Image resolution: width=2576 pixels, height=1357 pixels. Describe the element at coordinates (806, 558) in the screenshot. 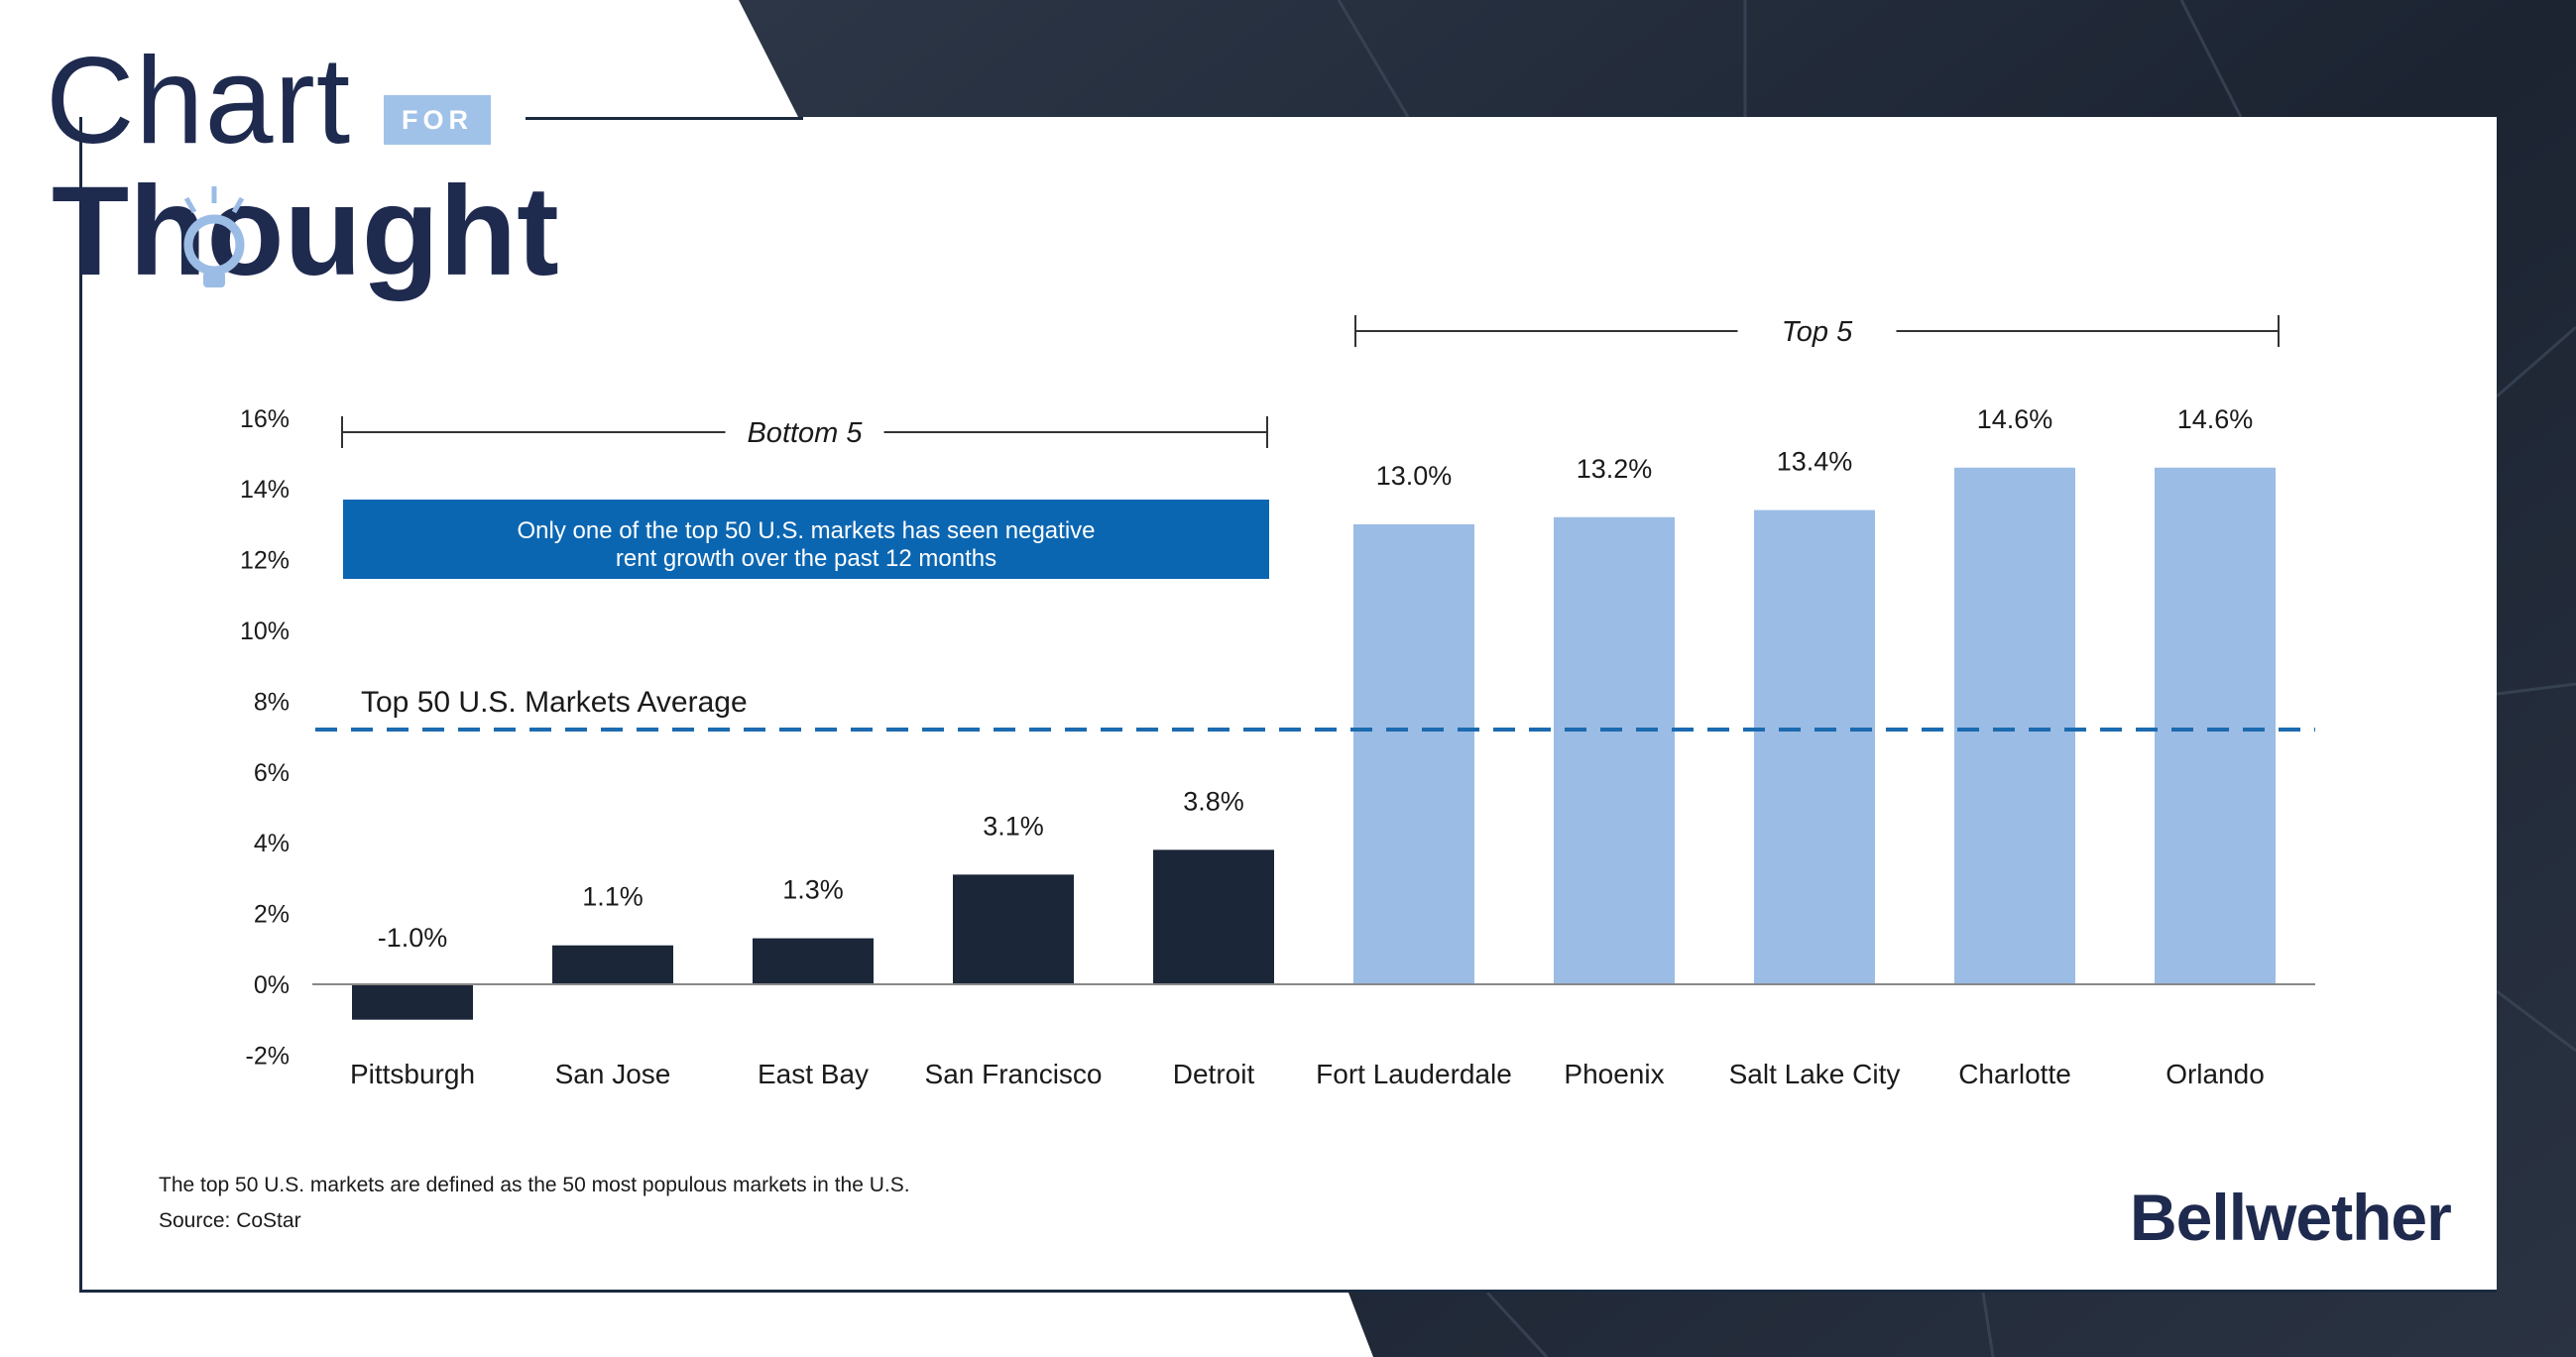

I see `callout-line-2: rent growth over the past 12 months` at that location.